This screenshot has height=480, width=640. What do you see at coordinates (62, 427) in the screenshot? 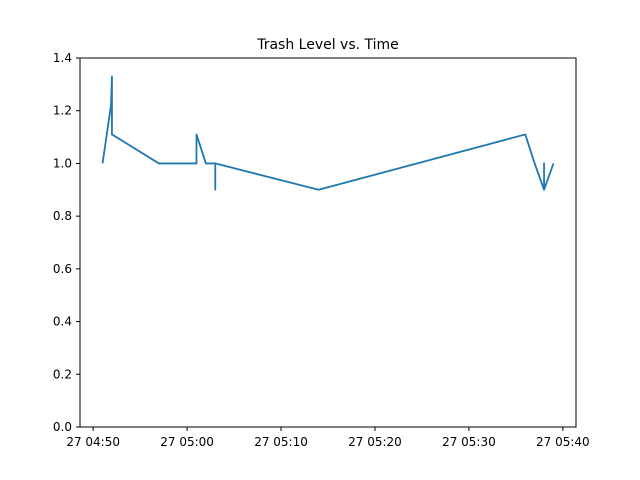
I see `y-tick-label: 0.0` at bounding box center [62, 427].